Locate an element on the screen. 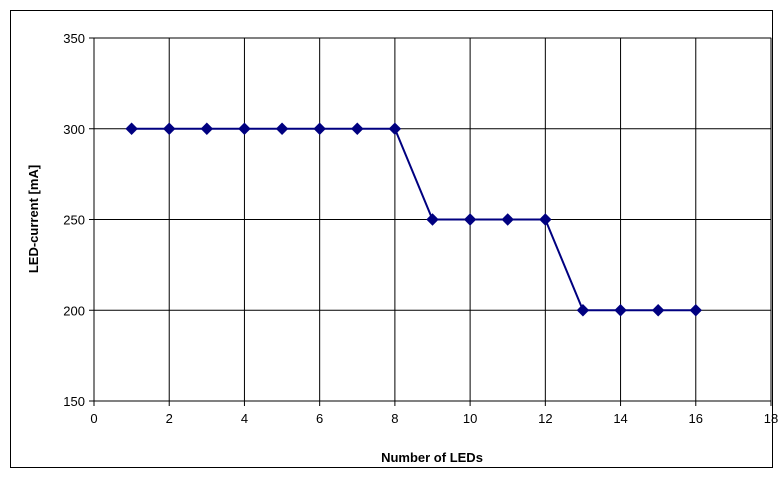  x-tick-label: 12 is located at coordinates (545, 418).